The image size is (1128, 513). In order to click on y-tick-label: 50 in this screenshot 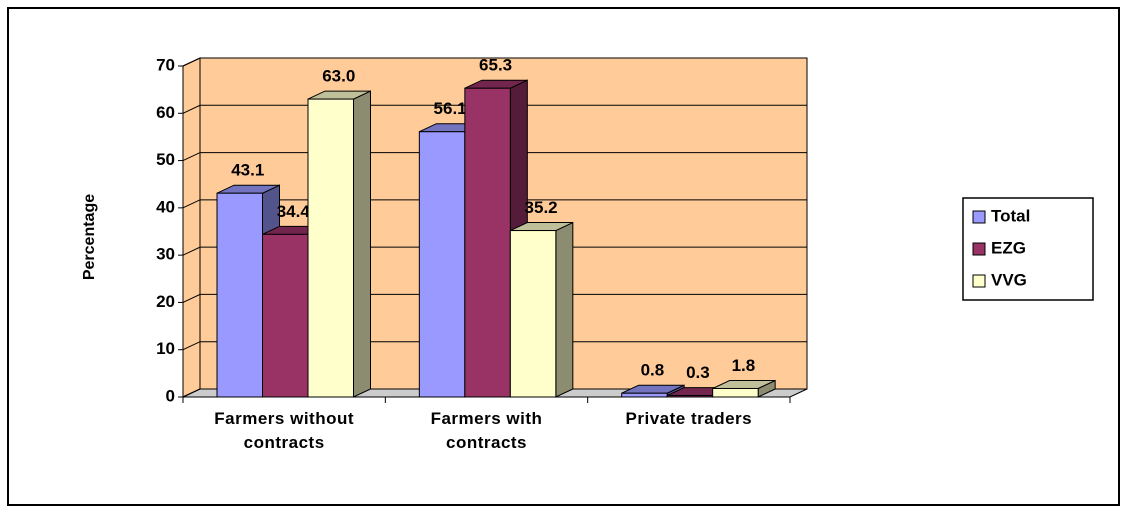, I will do `click(165, 159)`.